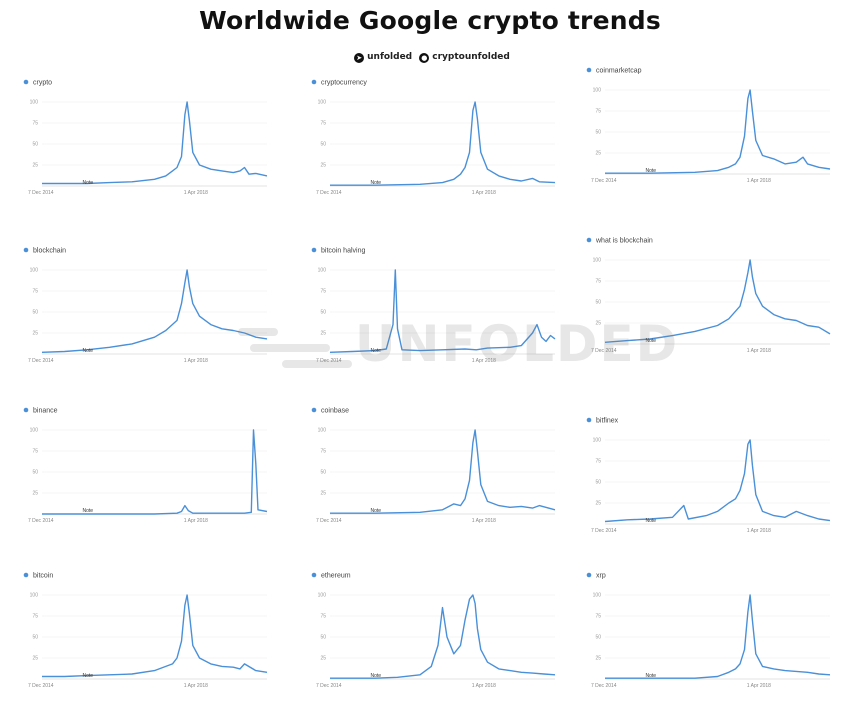 The width and height of the screenshot is (860, 718). What do you see at coordinates (430, 20) in the screenshot?
I see `page-title: Worldwide Google crypto trends` at bounding box center [430, 20].